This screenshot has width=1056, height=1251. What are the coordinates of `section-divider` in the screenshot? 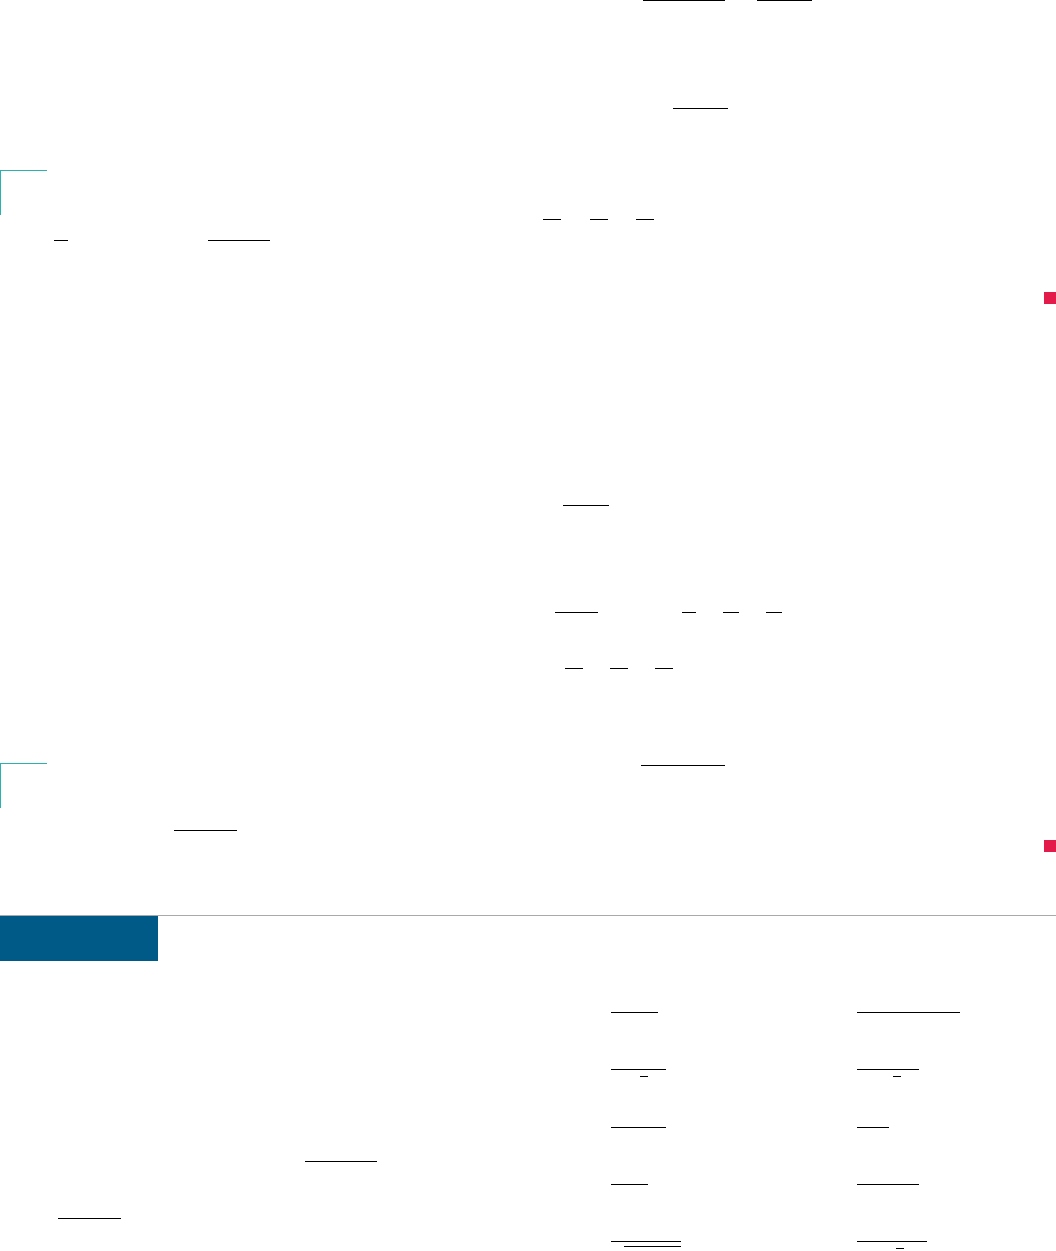 It's located at (528, 915).